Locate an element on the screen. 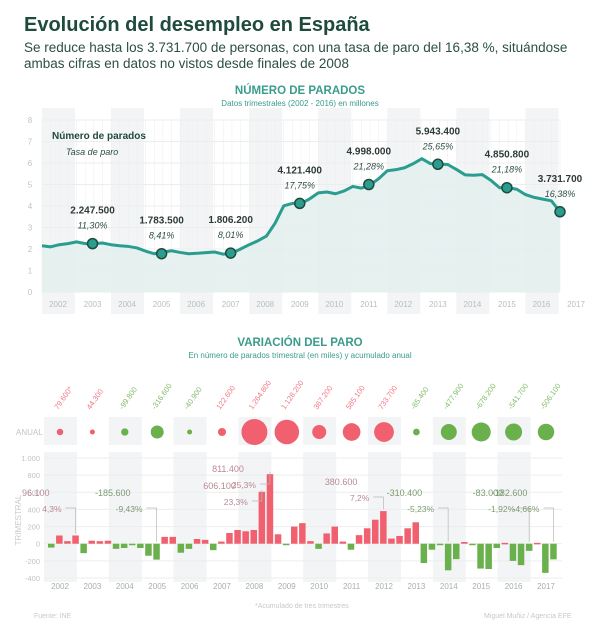  y-tick-label: 7 is located at coordinates (30, 142).